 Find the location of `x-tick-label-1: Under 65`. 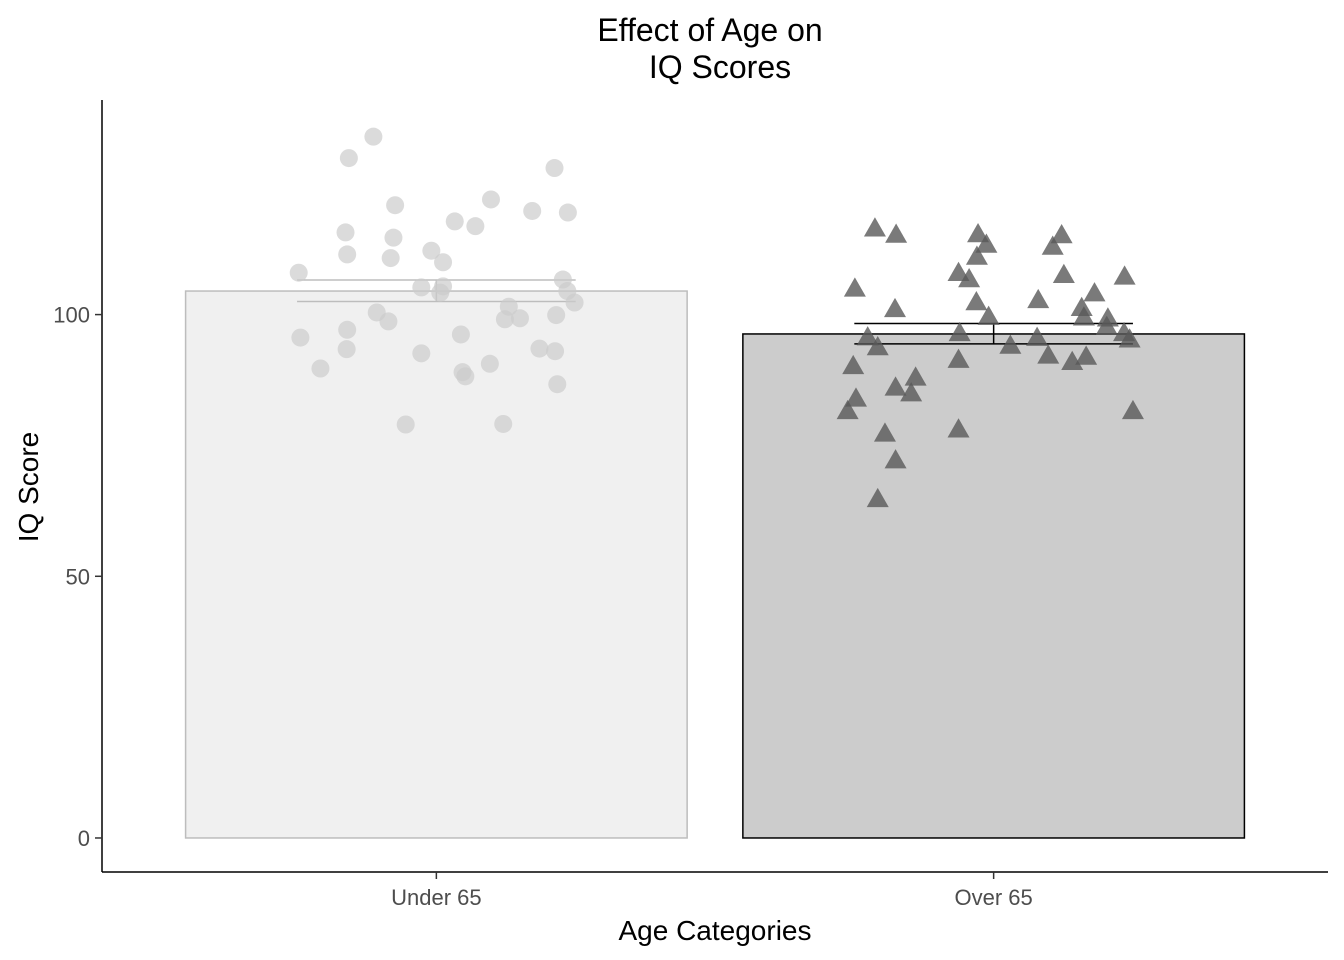

x-tick-label-1: Under 65 is located at coordinates (436, 897).